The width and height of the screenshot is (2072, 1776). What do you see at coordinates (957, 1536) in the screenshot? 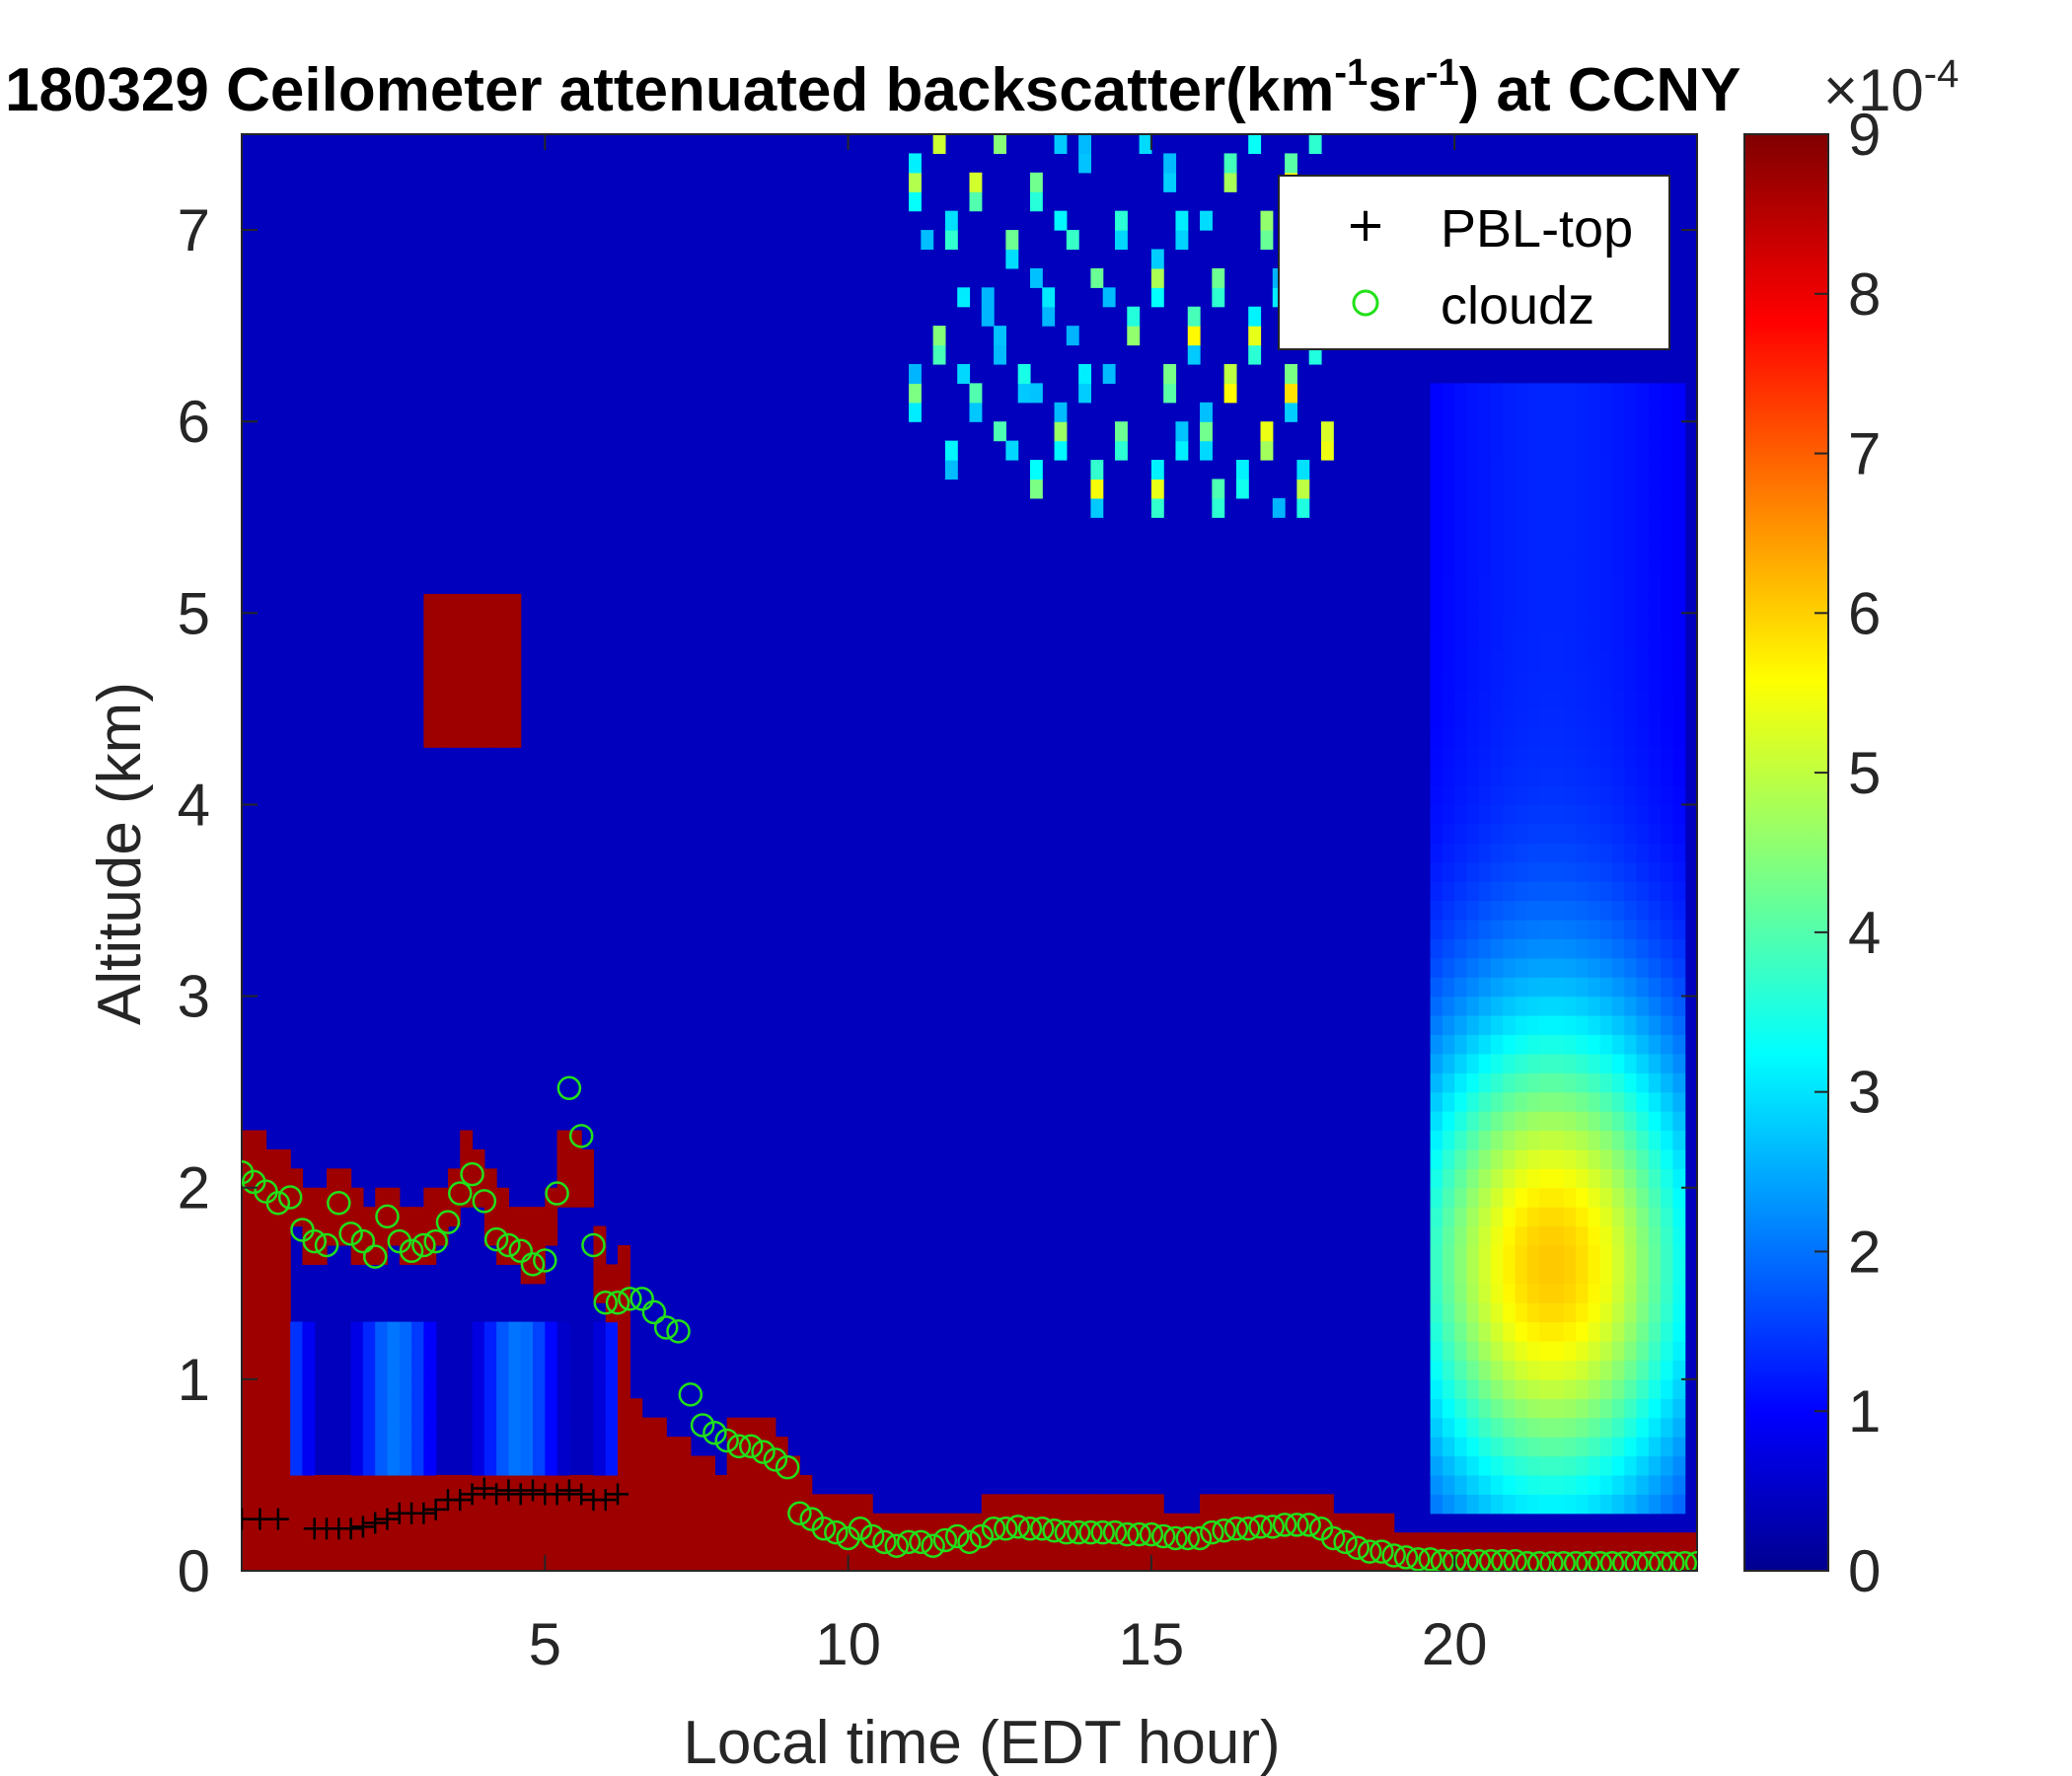
I see `cloudz-point` at bounding box center [957, 1536].